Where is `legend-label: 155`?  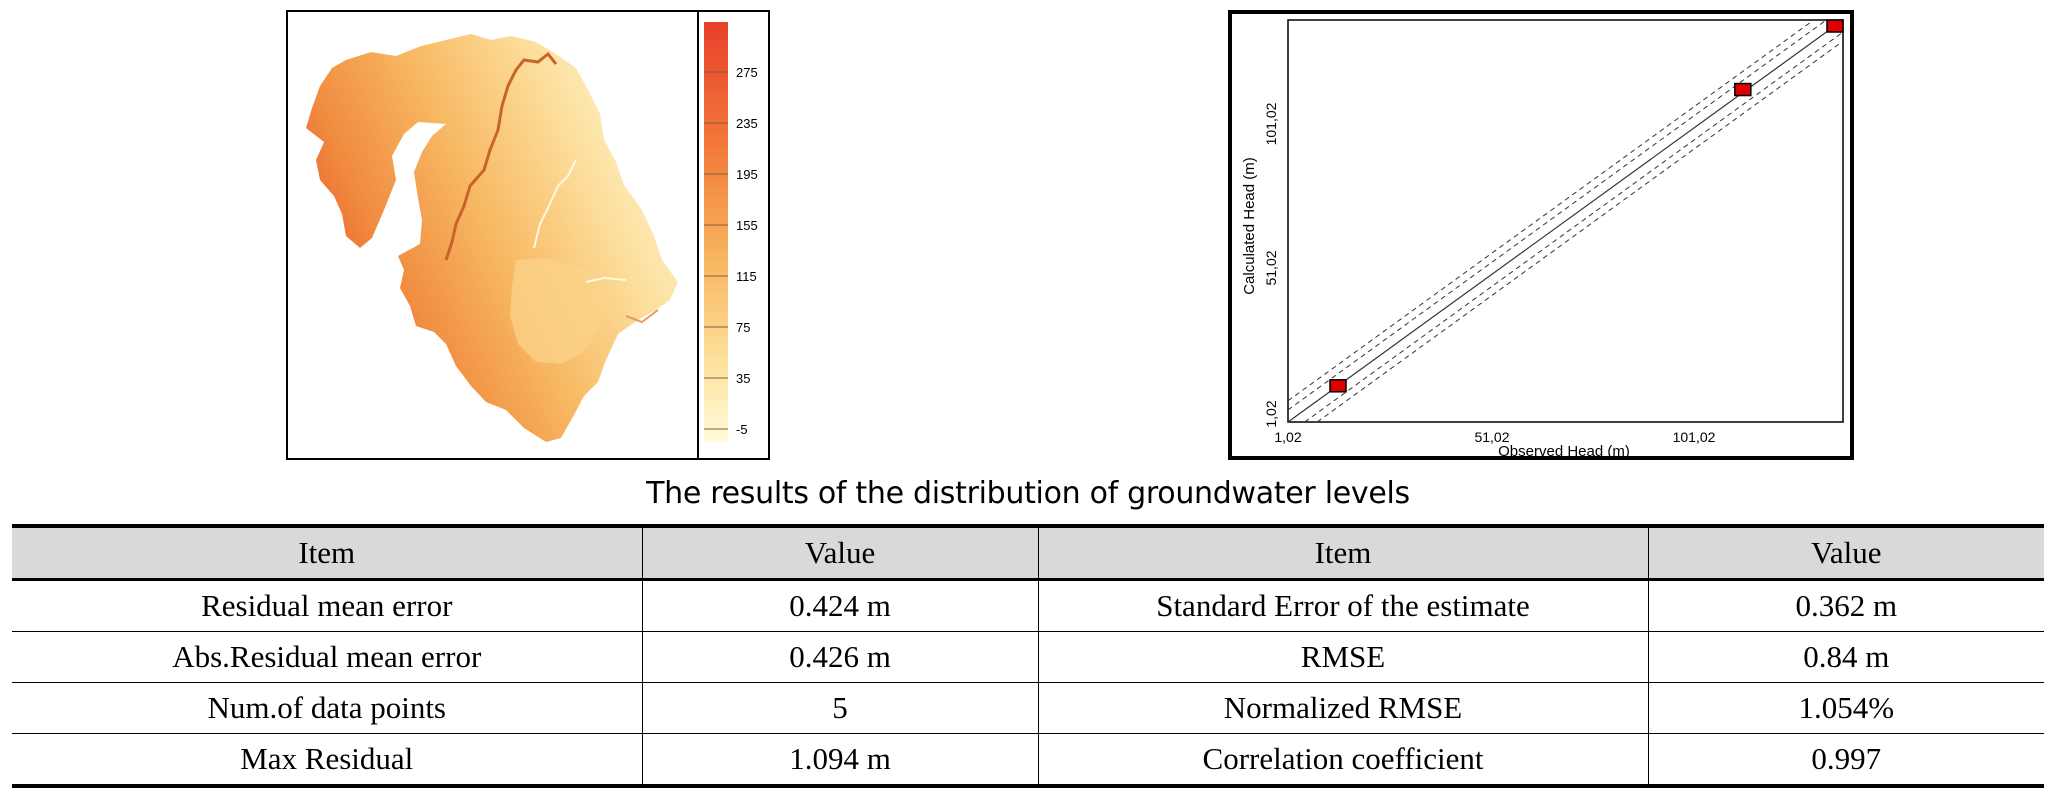
legend-label: 155 is located at coordinates (747, 225).